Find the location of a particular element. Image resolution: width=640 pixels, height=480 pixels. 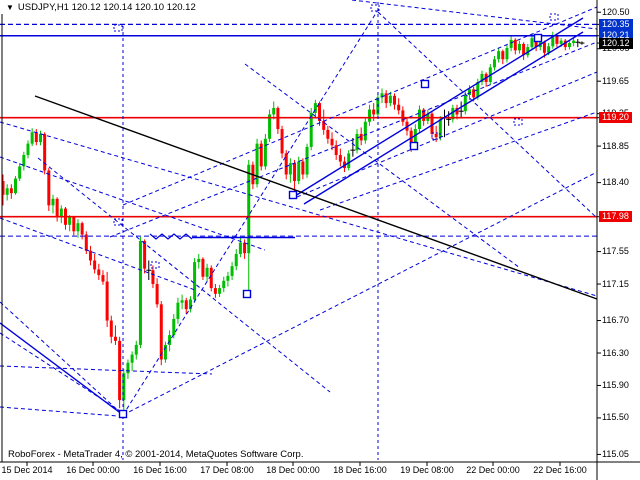

time-label: 15 Dec 2014 is located at coordinates (27, 470).